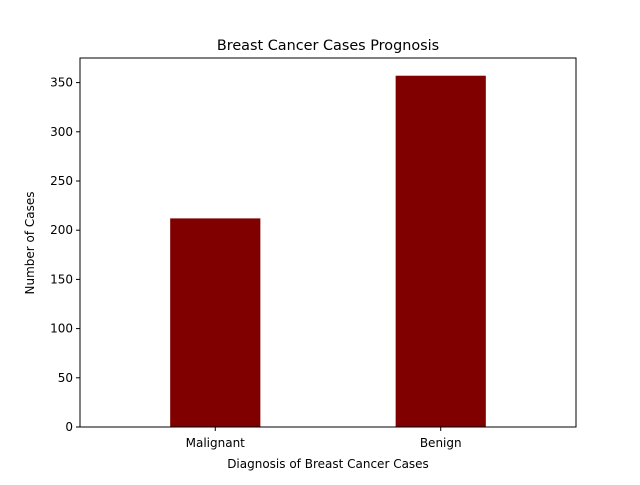 The image size is (640, 485). I want to click on x-axis-ticks: Malignant Benign, so click(324, 438).